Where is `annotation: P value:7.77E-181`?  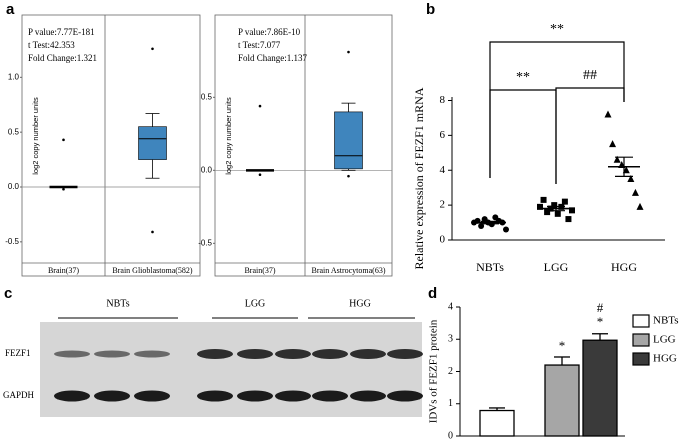
annotation: P value:7.77E-181 is located at coordinates (61, 32).